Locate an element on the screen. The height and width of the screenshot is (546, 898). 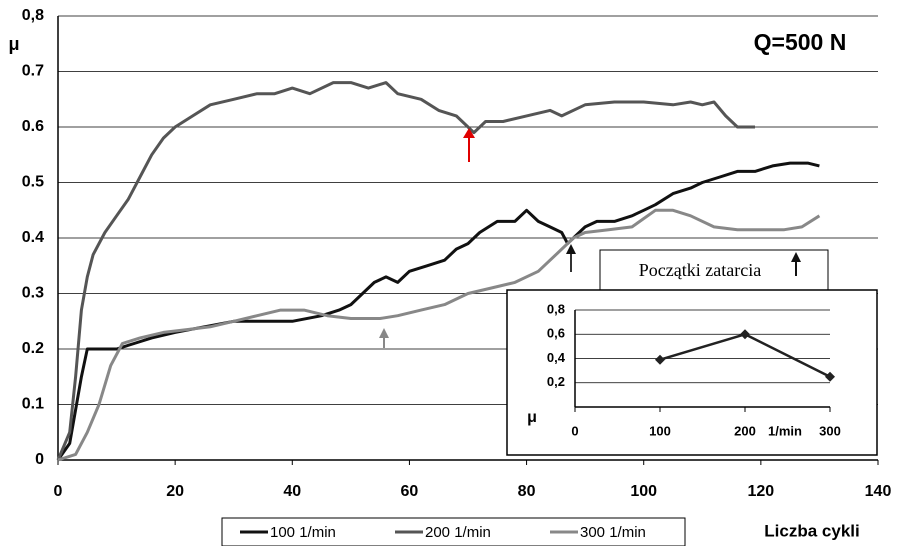
y-tick-label: 0.2 is located at coordinates (33, 348).